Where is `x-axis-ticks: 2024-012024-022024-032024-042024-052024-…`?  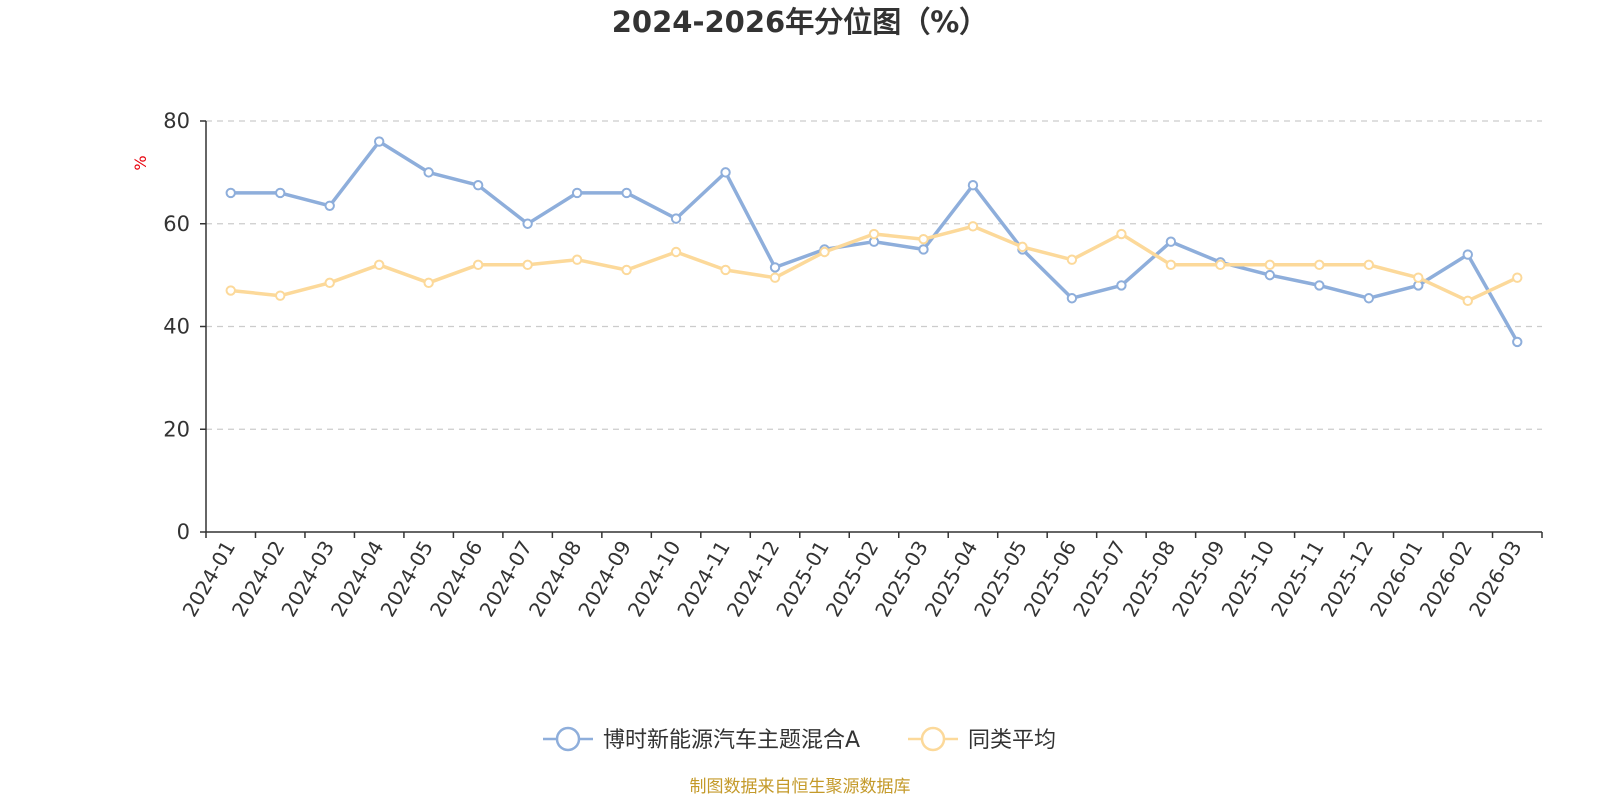
x-axis-ticks: 2024-012024-022024-032024-042024-052024-… is located at coordinates (860, 576).